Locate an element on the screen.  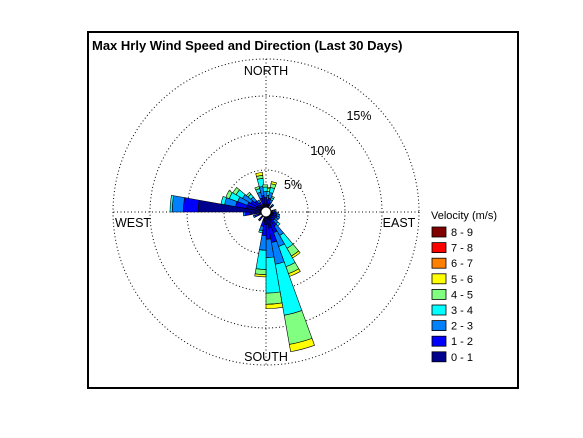
legend-label-4: 4 - 5 is located at coordinates (462, 295).